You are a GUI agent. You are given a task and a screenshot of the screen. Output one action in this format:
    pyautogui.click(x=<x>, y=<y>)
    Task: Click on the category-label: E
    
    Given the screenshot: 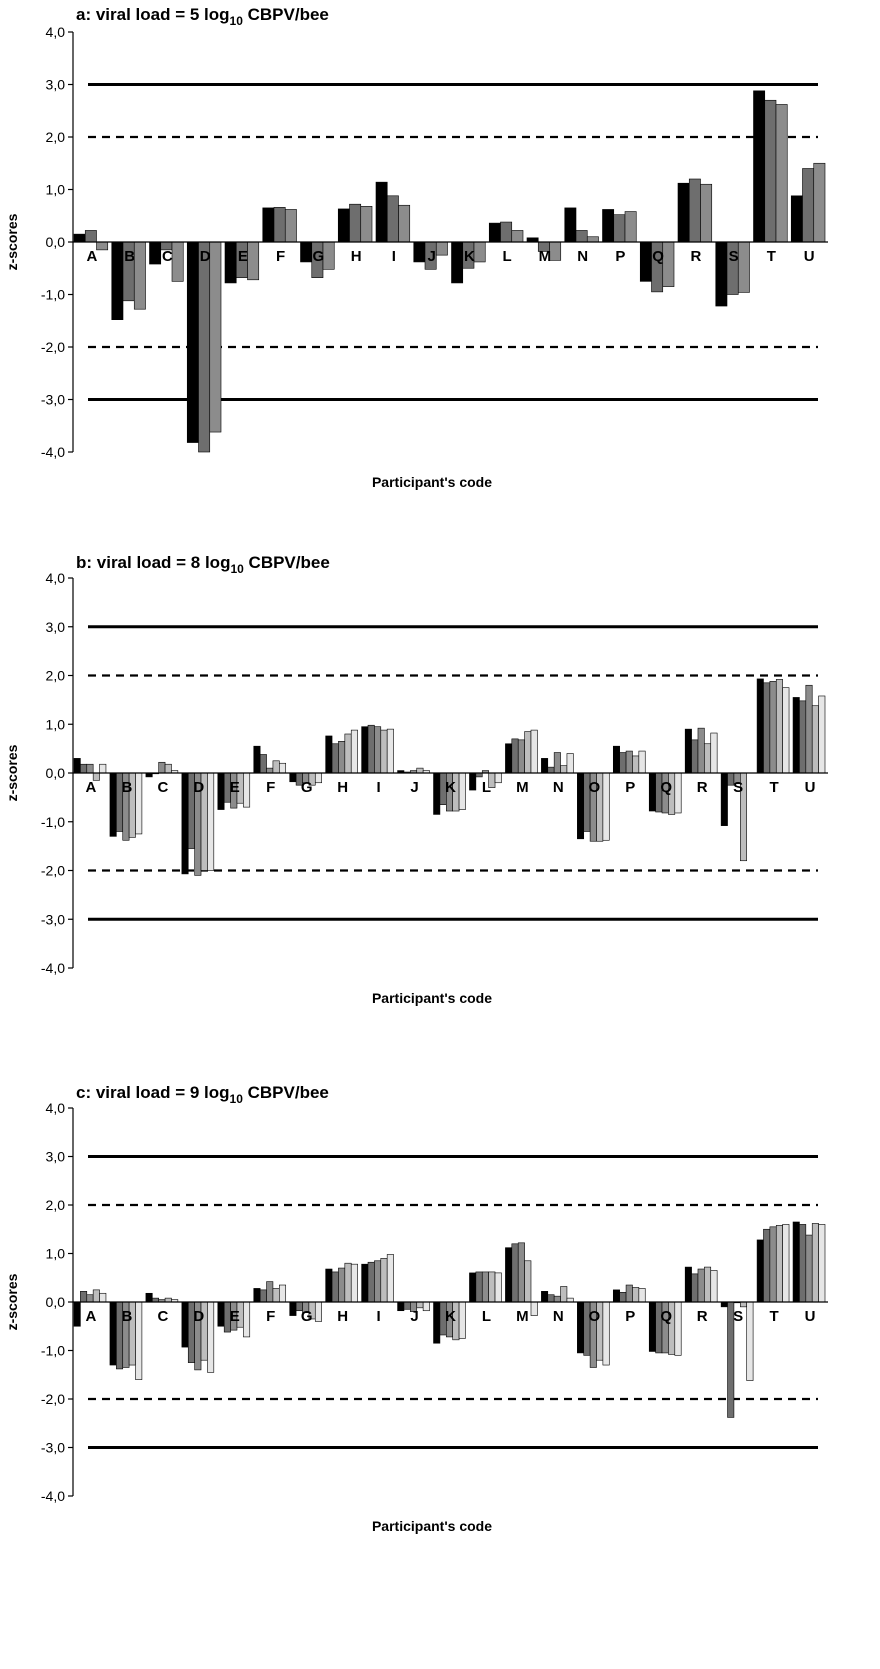 What is the action you would take?
    pyautogui.click(x=235, y=787)
    